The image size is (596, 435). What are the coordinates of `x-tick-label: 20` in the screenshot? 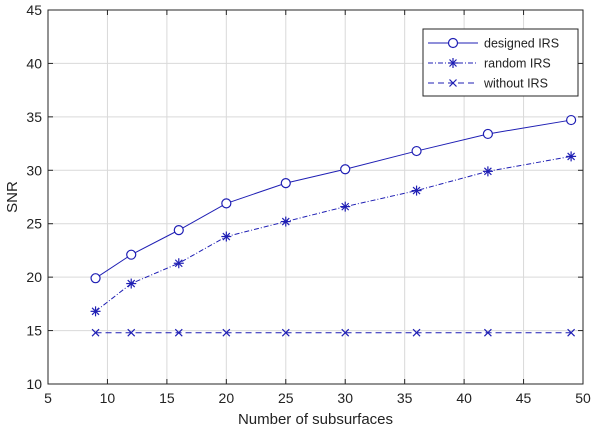 It's located at (227, 398).